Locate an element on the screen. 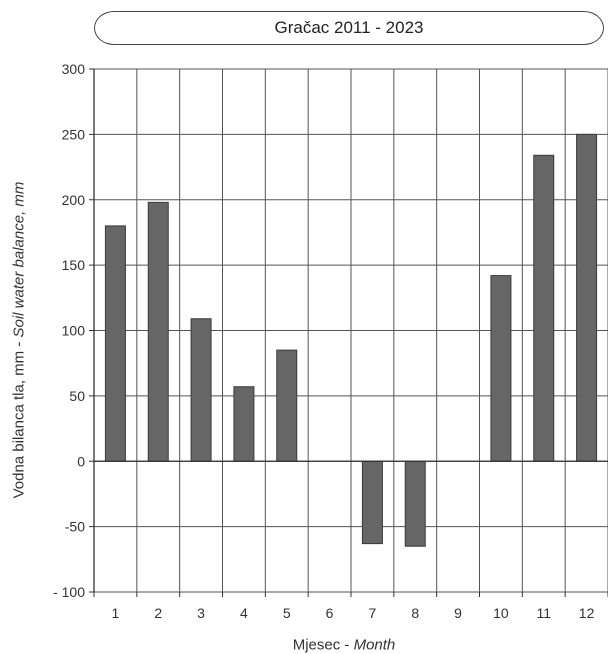 Image resolution: width=608 pixels, height=654 pixels. x-tick-label: 6 is located at coordinates (330, 613).